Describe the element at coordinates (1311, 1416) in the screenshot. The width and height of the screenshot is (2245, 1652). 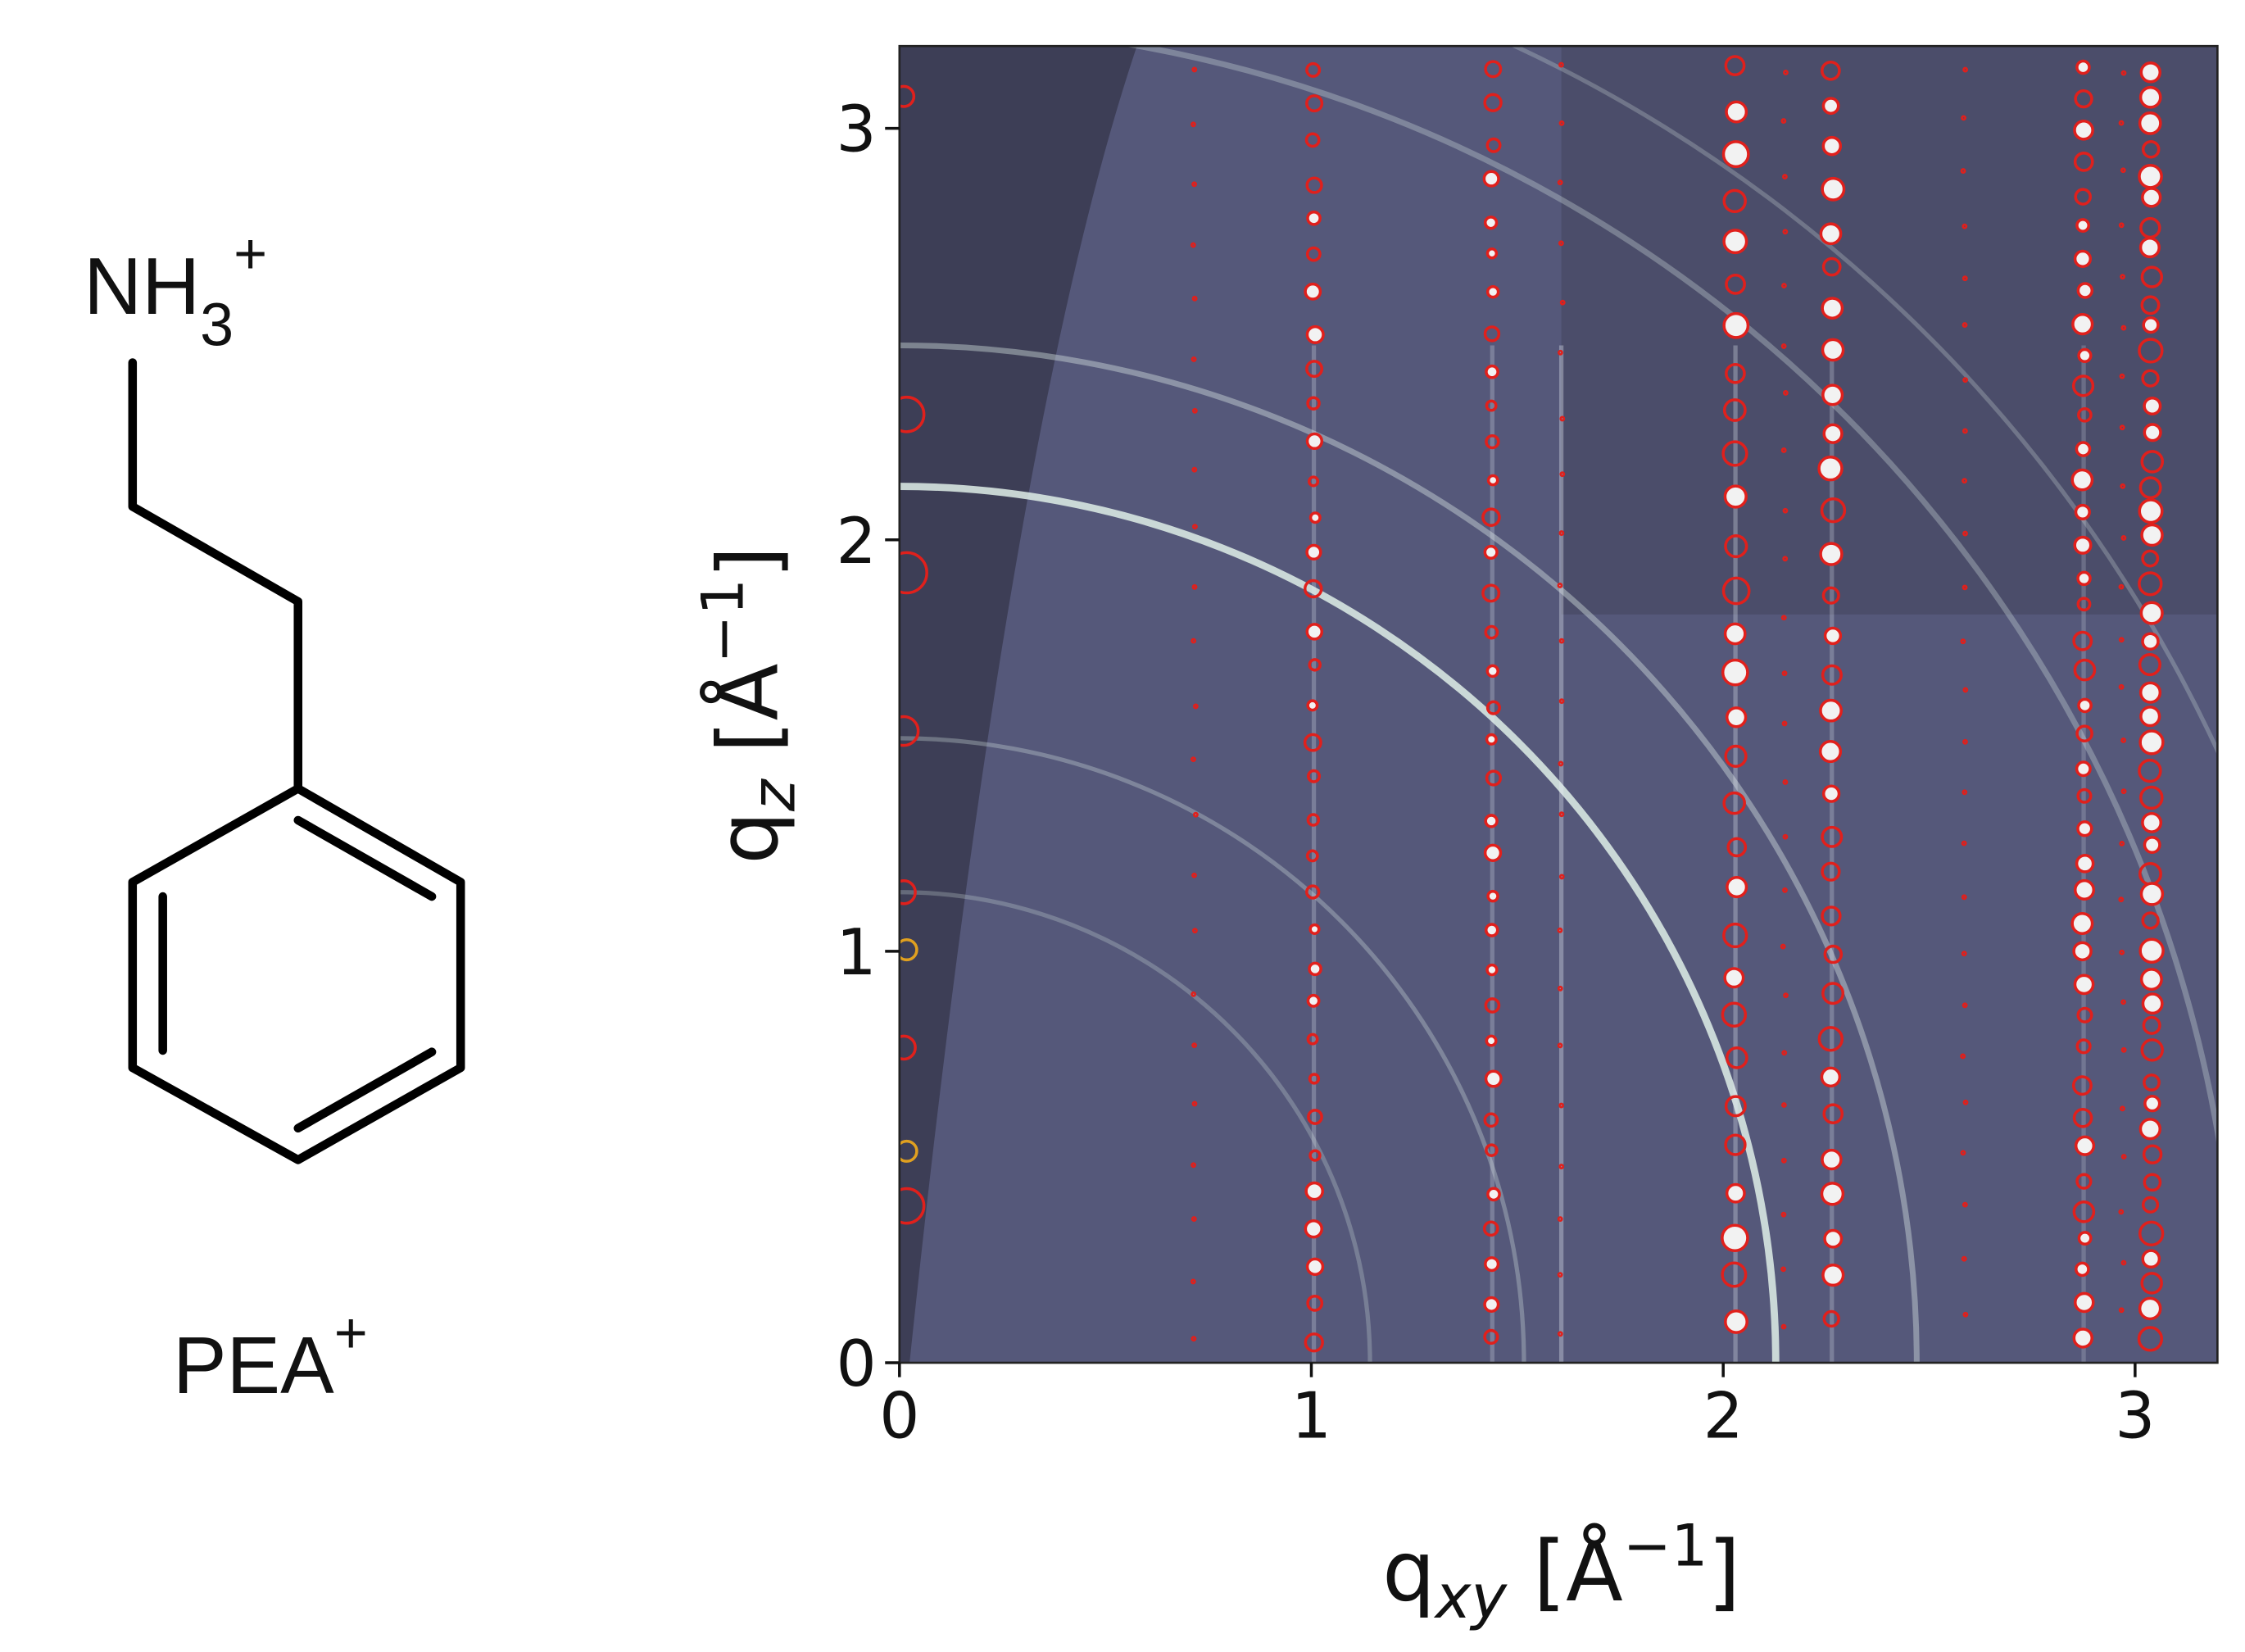
I see `x-tick-label: 1` at that location.